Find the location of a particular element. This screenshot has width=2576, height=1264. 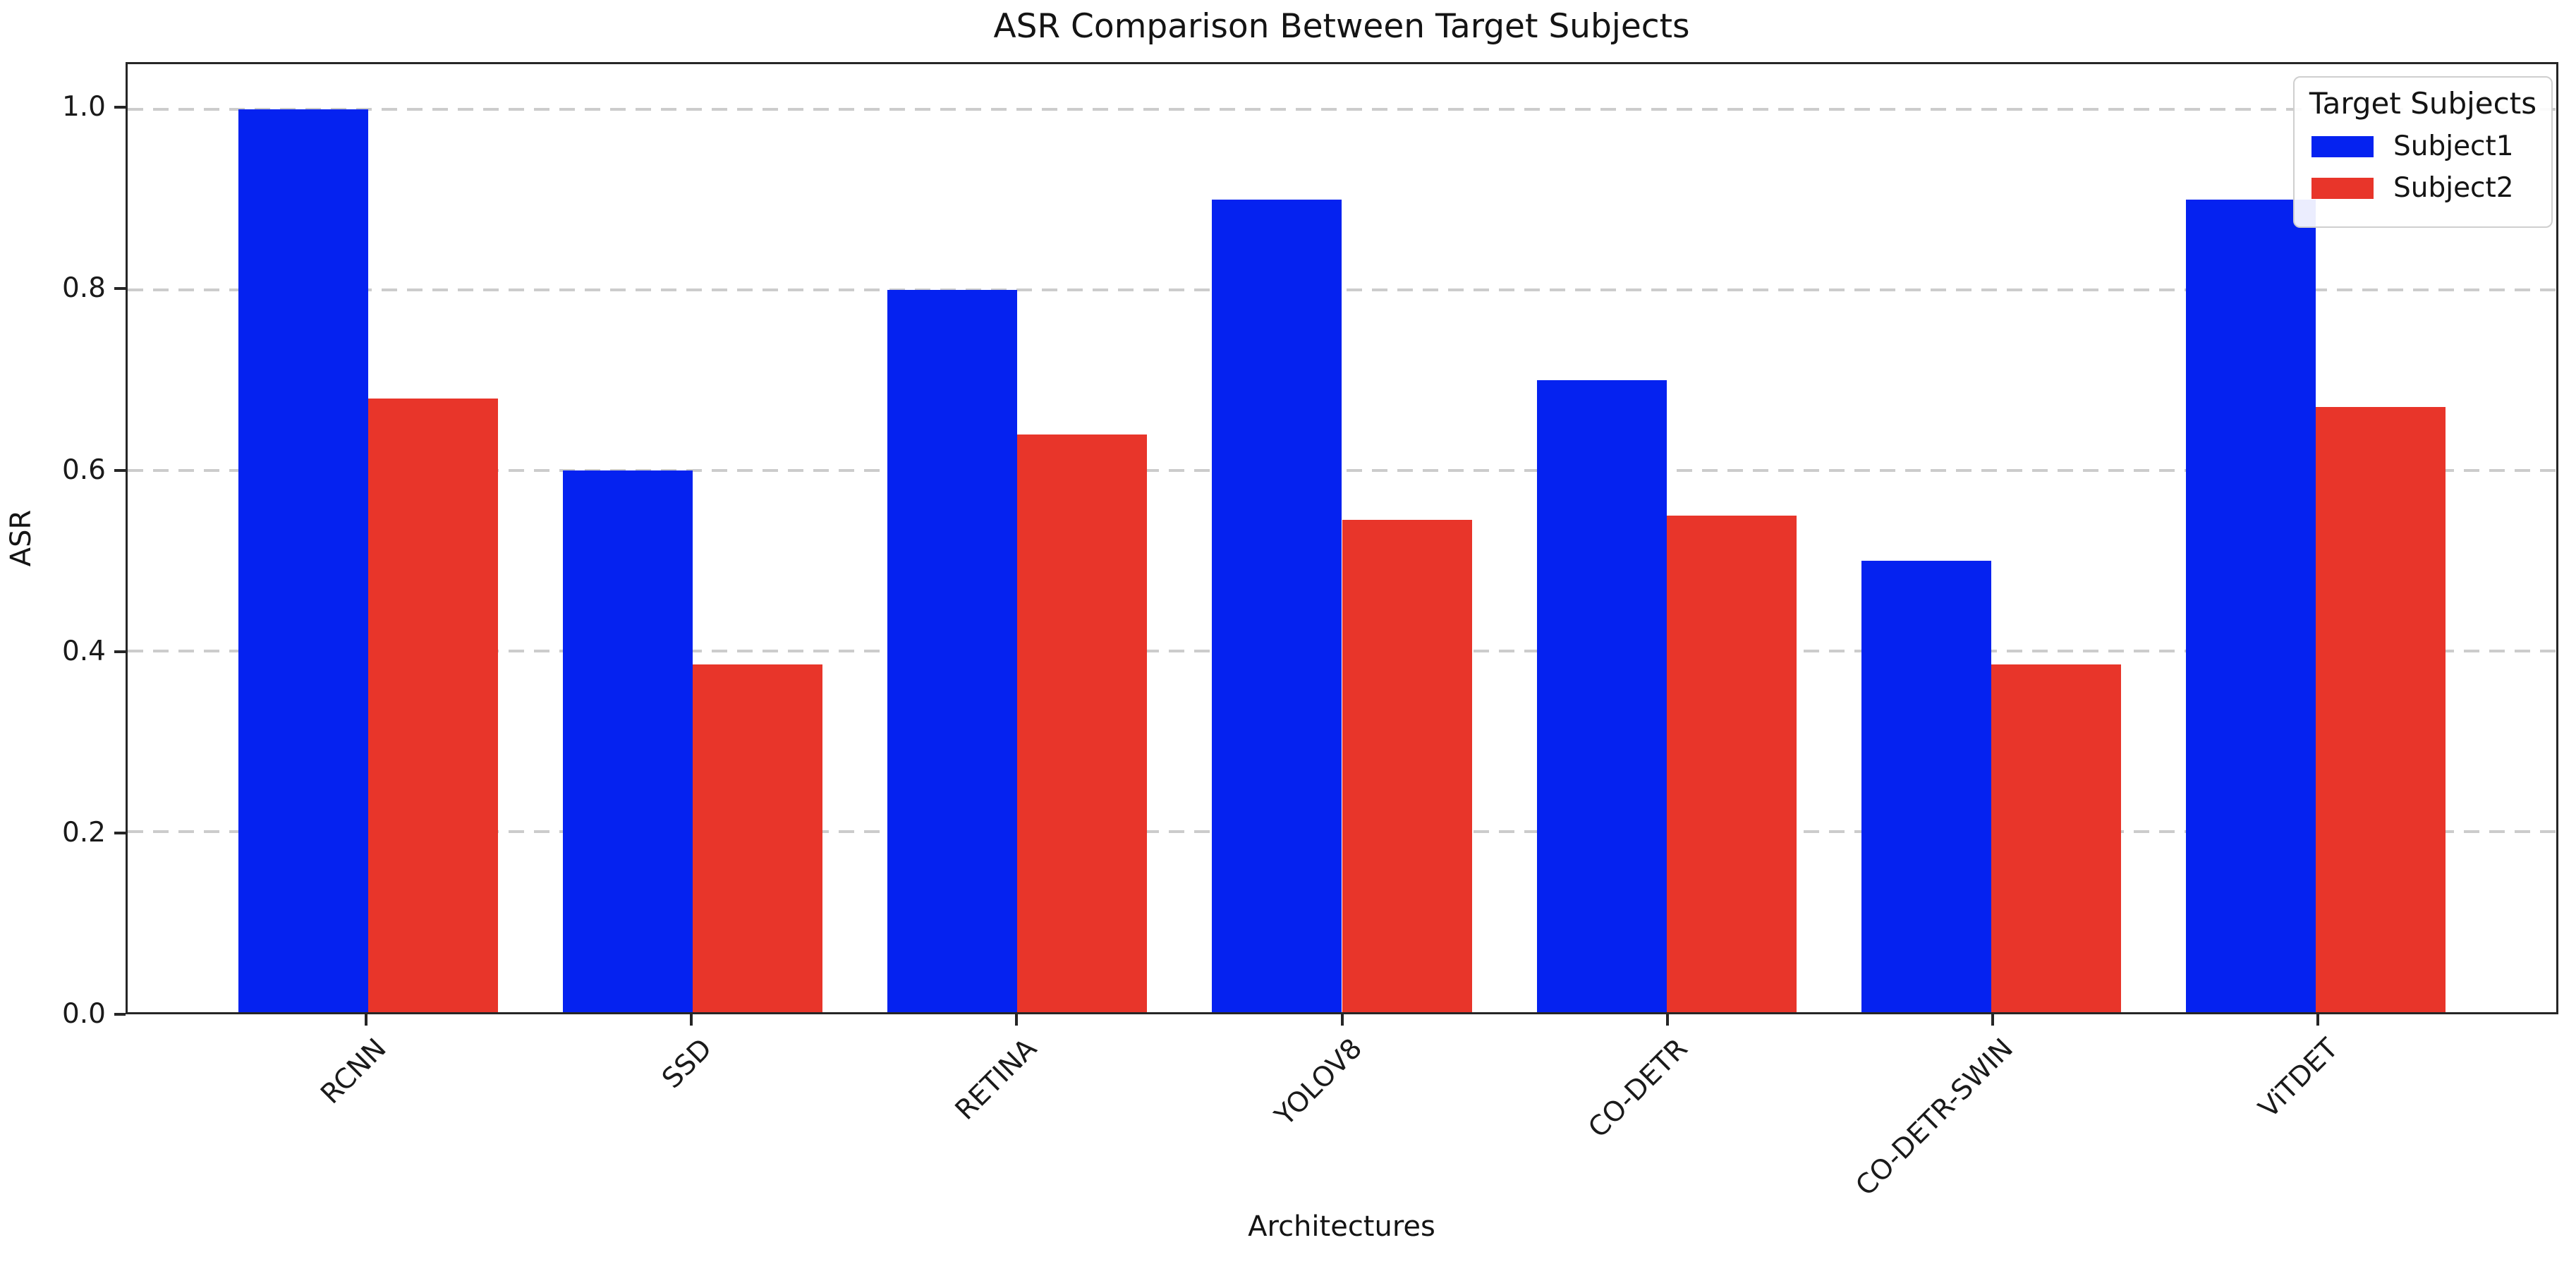

bar-co-detr-swin-subject2 is located at coordinates (2056, 838).